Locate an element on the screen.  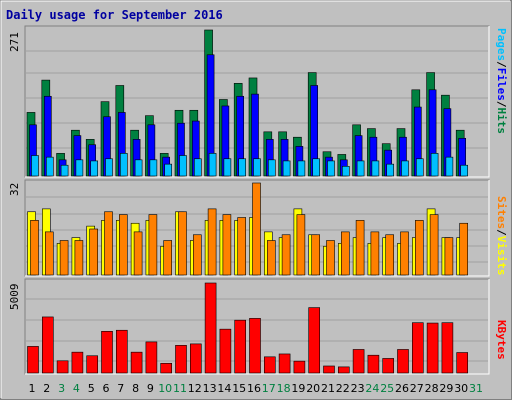
day-label: 9 is located at coordinates (150, 388).